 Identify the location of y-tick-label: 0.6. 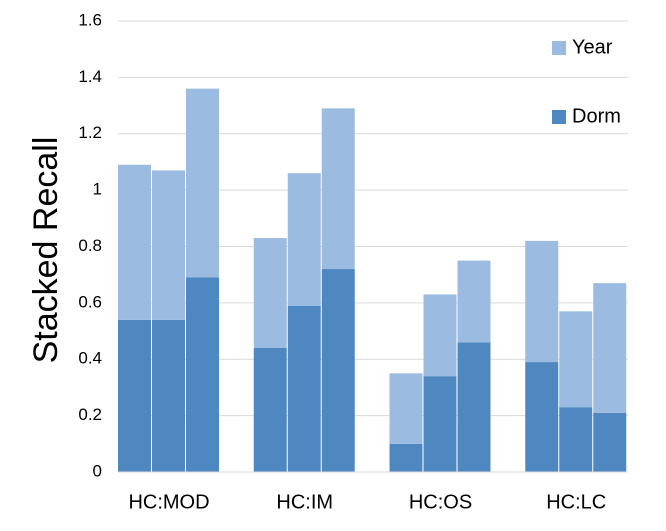
(90, 301).